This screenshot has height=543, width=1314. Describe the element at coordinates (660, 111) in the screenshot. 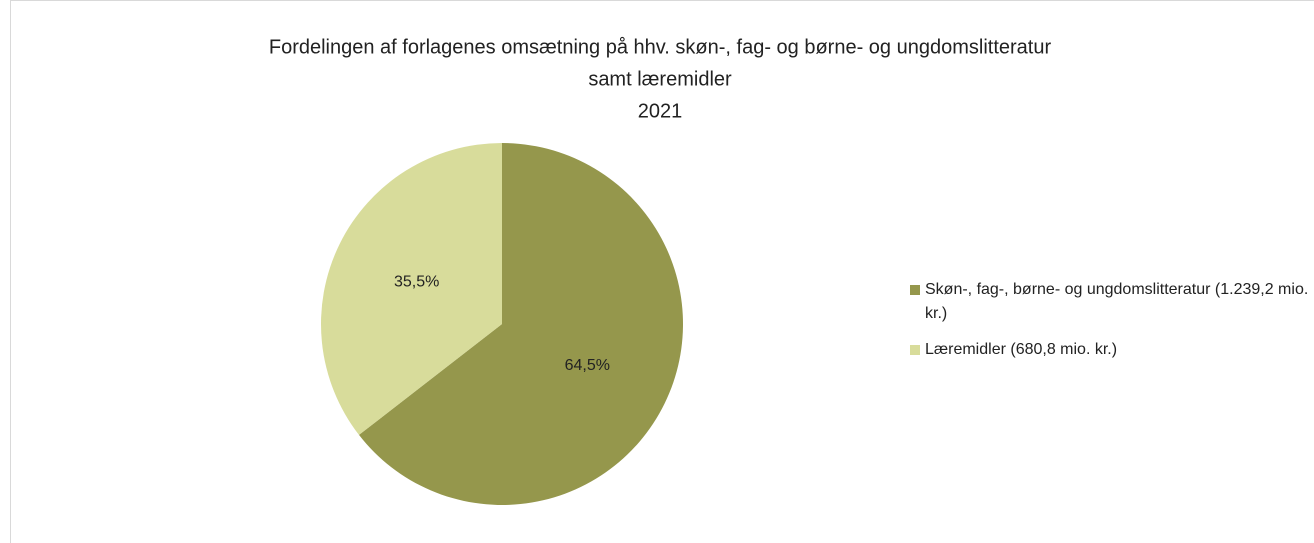

I see `chart-title: 2021` at that location.